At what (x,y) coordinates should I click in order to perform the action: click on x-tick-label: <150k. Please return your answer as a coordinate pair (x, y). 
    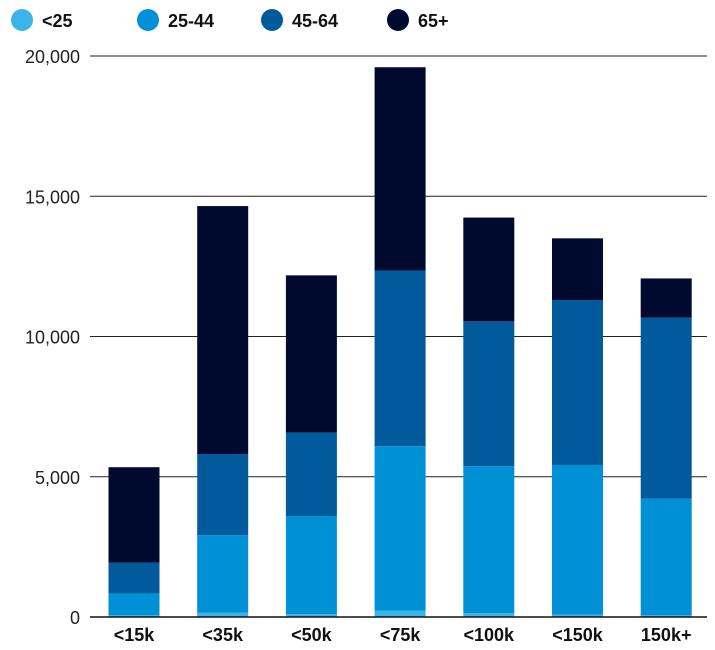
    Looking at the image, I should click on (578, 635).